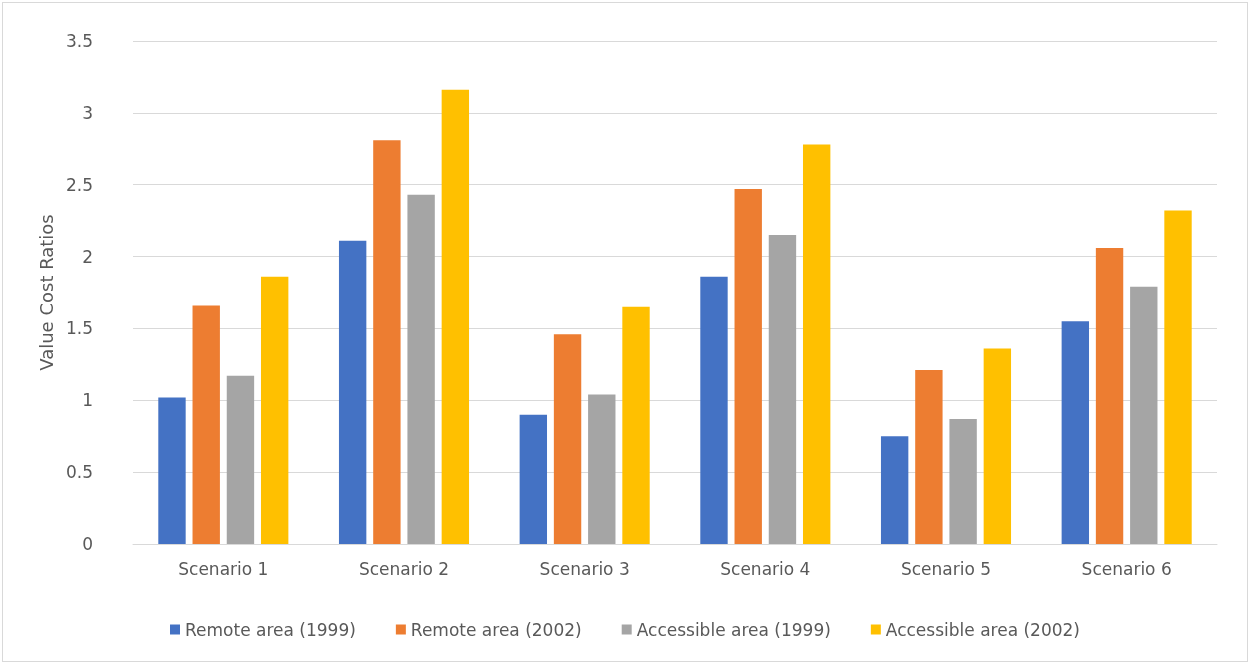 The width and height of the screenshot is (1253, 668). What do you see at coordinates (496, 629) in the screenshot?
I see `legend-label: Remote area (2002)` at bounding box center [496, 629].